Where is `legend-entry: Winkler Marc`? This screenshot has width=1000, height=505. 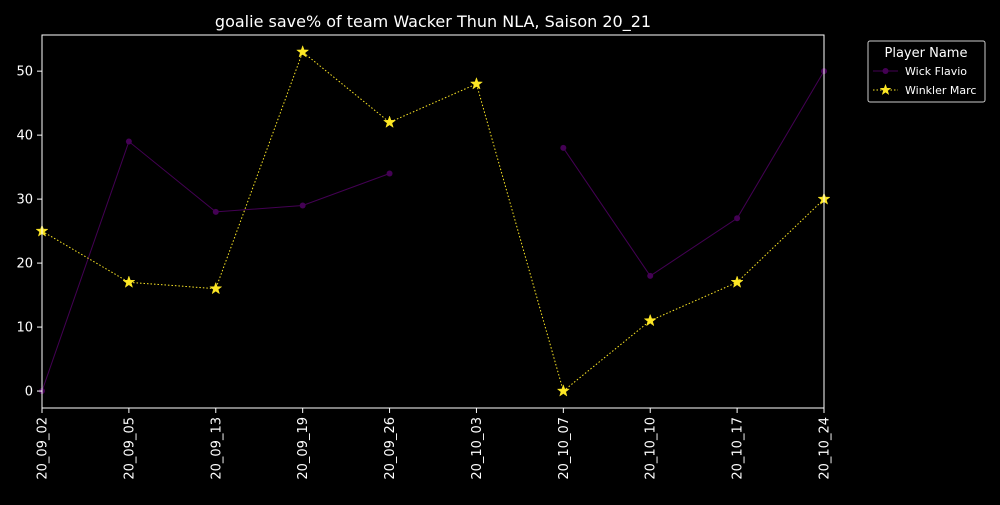
legend-entry: Winkler Marc is located at coordinates (924, 90).